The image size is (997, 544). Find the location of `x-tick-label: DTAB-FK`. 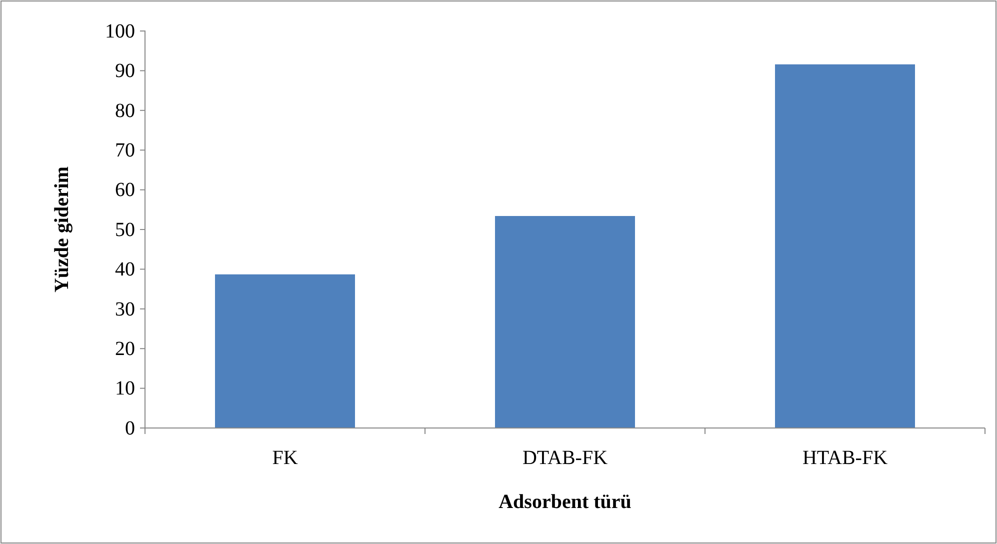

x-tick-label: DTAB-FK is located at coordinates (565, 458).